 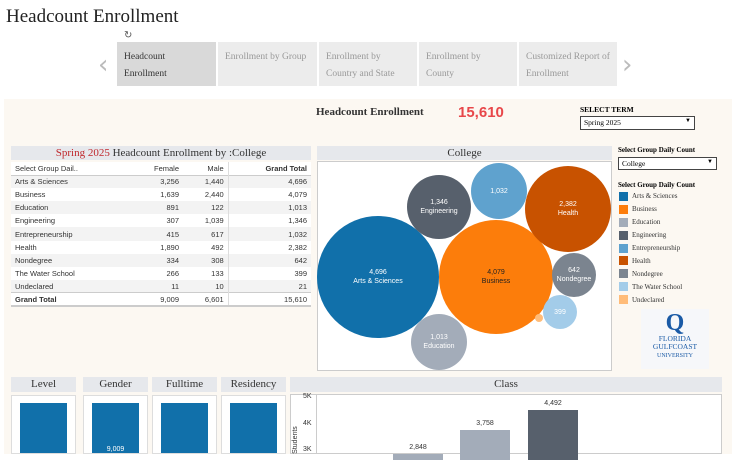 What do you see at coordinates (269, 286) in the screenshot?
I see `table-cell: 21` at bounding box center [269, 286].